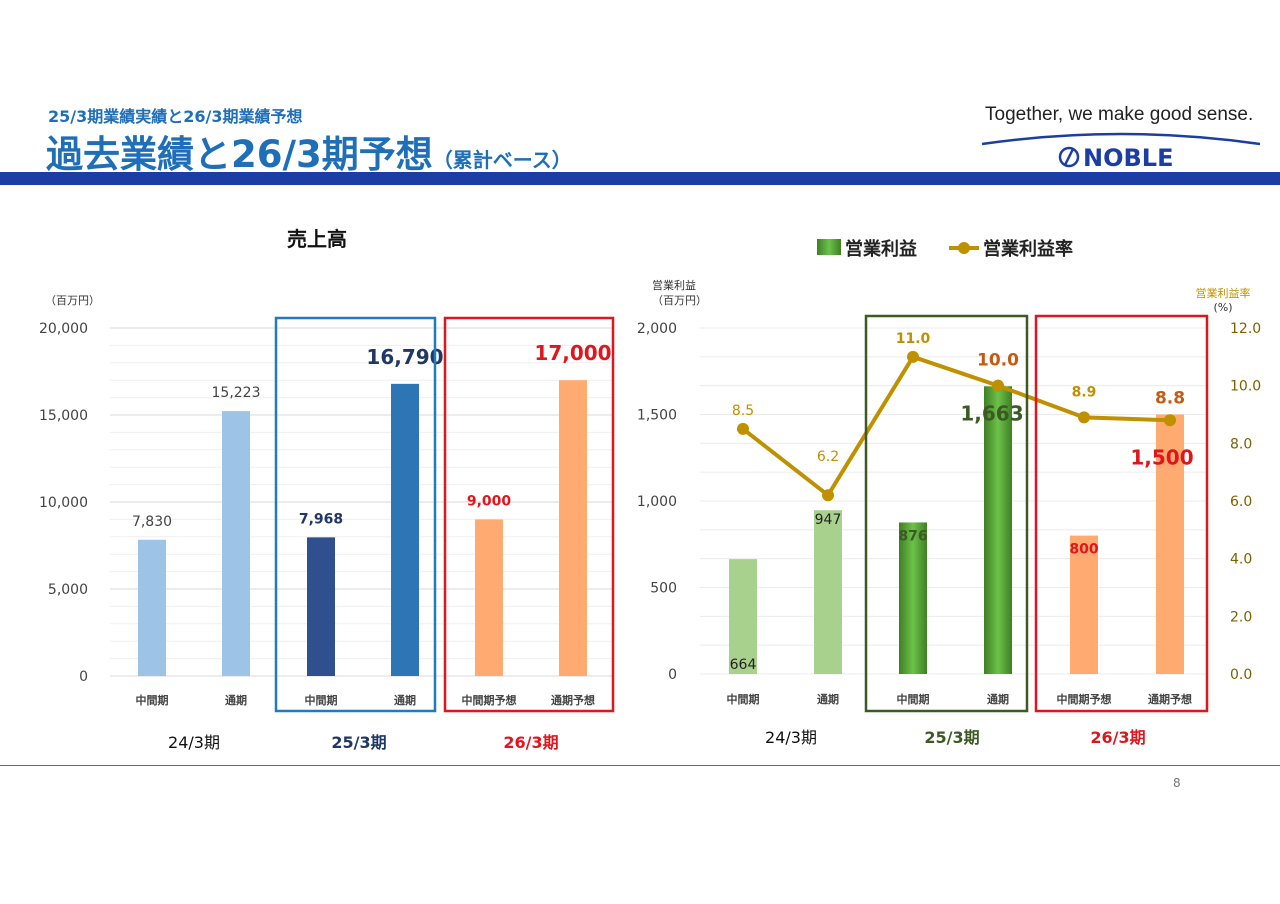 The height and width of the screenshot is (904, 1280). Describe the element at coordinates (1084, 699) in the screenshot. I see `profit-x-tick-label: 中間期予想` at that location.